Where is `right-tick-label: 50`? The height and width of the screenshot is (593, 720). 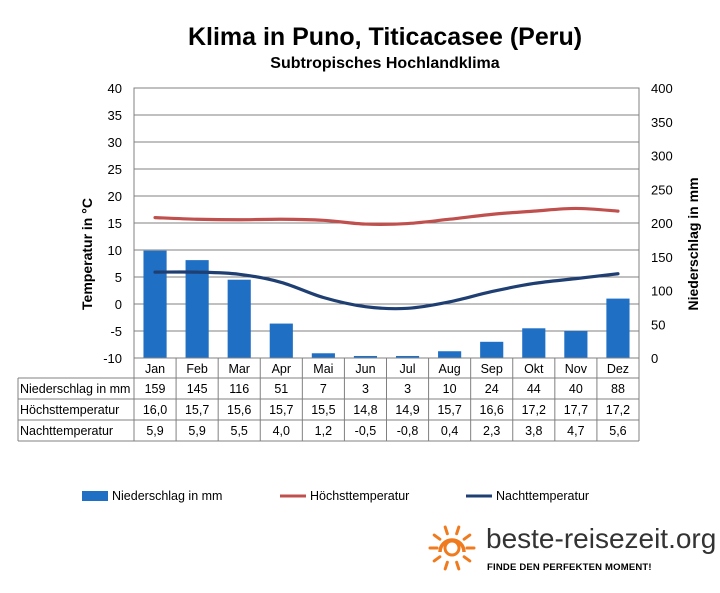 right-tick-label: 50 is located at coordinates (658, 324).